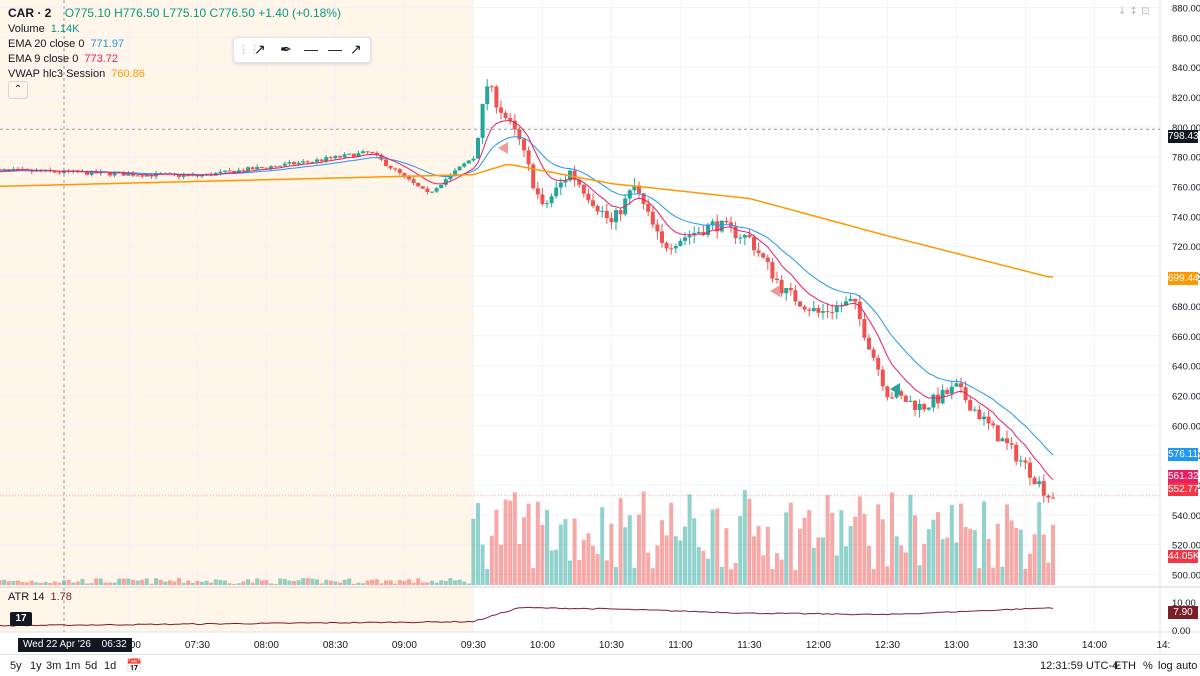  What do you see at coordinates (63, 59) in the screenshot?
I see `ema9-legend: EMA 9 close 0 773.72` at bounding box center [63, 59].